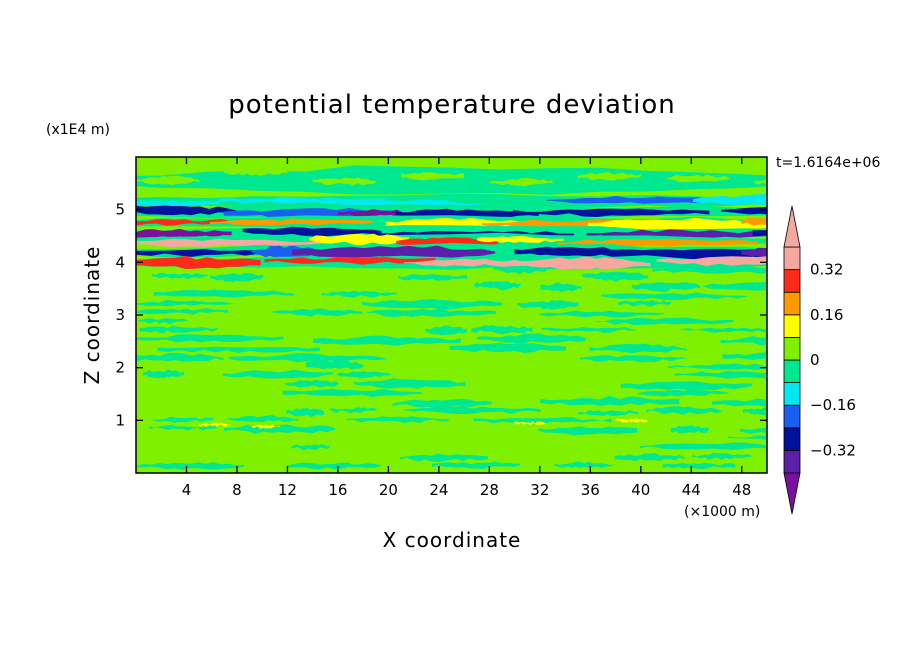  Describe the element at coordinates (451, 105) in the screenshot. I see `chart-title: potential temperature deviation` at that location.